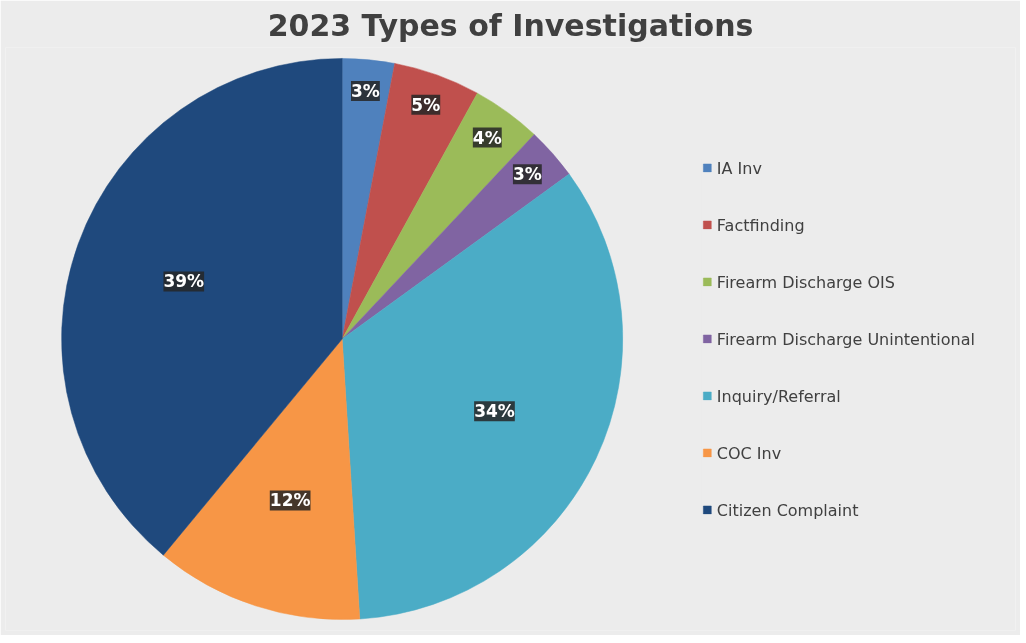  What do you see at coordinates (510, 25) in the screenshot?
I see `chart-title: 2023 Types of Investigations` at bounding box center [510, 25].